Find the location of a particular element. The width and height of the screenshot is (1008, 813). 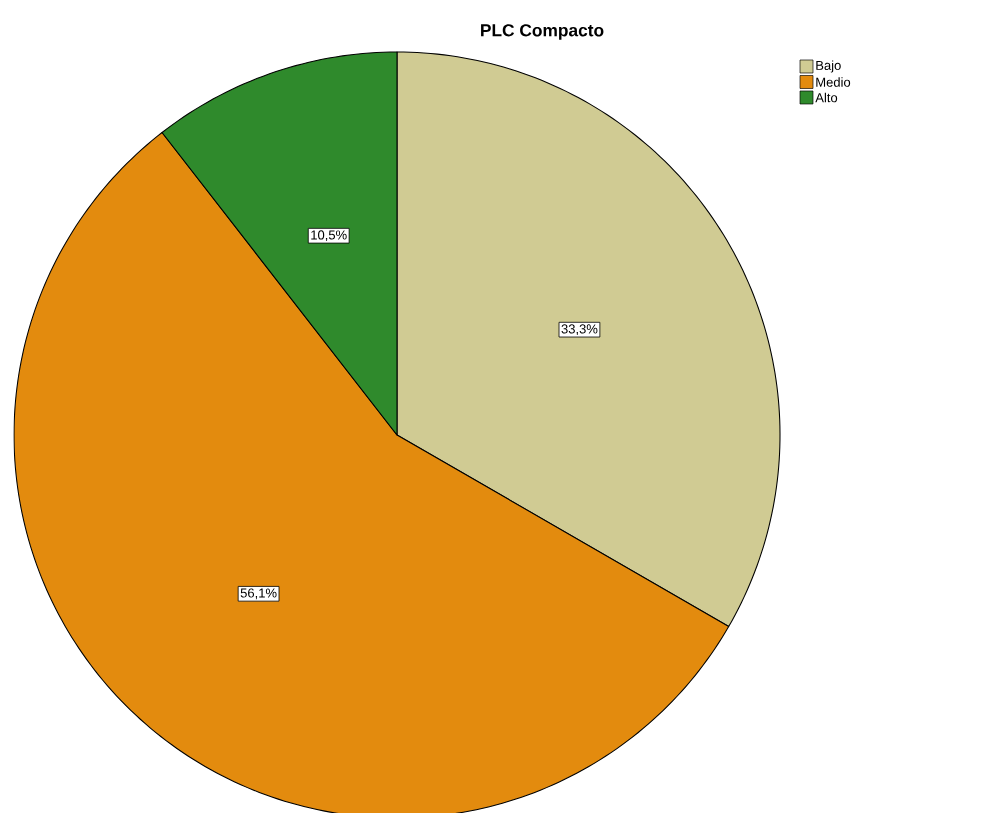

data-label: 56,1% is located at coordinates (258, 594).